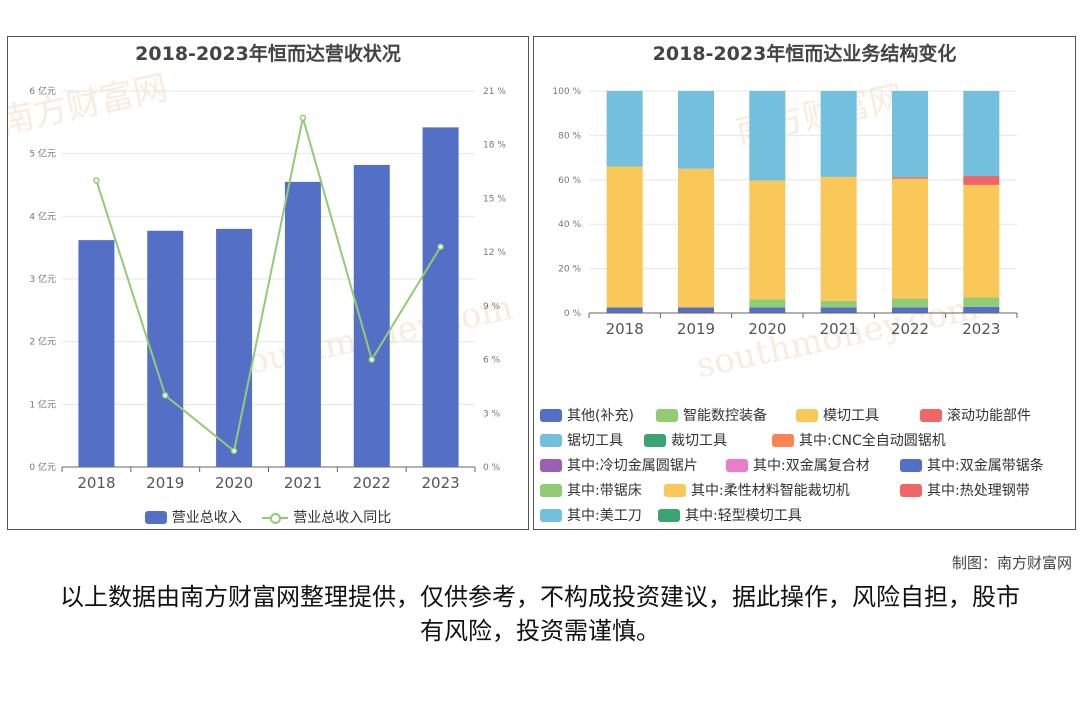 The image size is (1080, 720). Describe the element at coordinates (440, 483) in the screenshot. I see `x-tick-label: 2023` at that location.